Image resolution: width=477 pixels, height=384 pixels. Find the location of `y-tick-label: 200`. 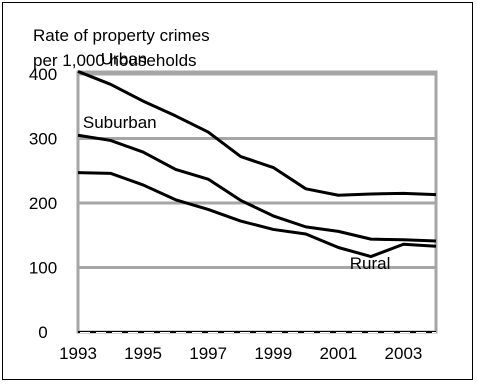

y-tick-label: 200 is located at coordinates (43, 203).